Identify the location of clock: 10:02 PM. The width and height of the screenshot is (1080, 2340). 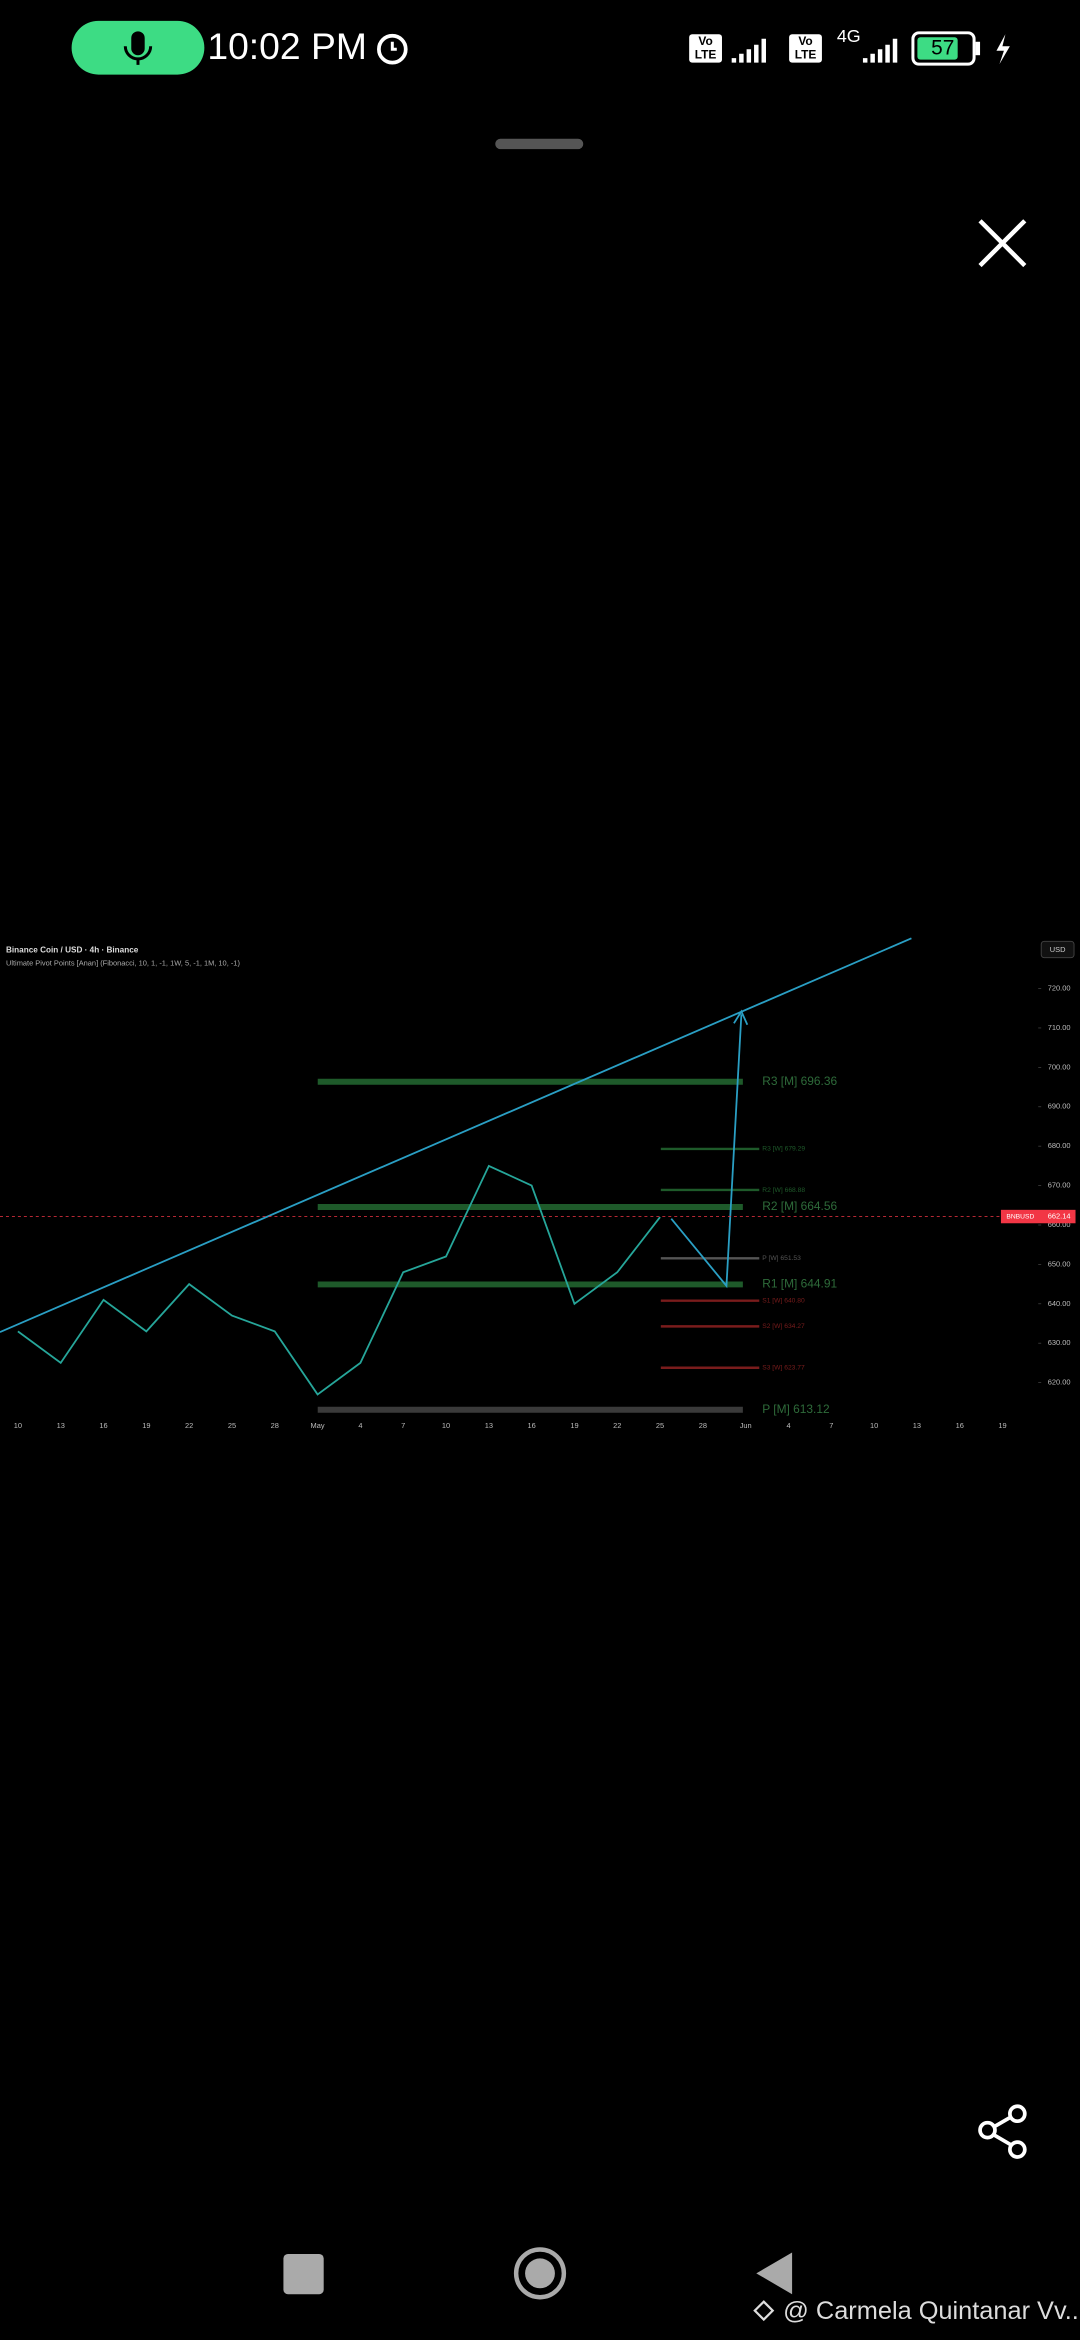
(287, 46).